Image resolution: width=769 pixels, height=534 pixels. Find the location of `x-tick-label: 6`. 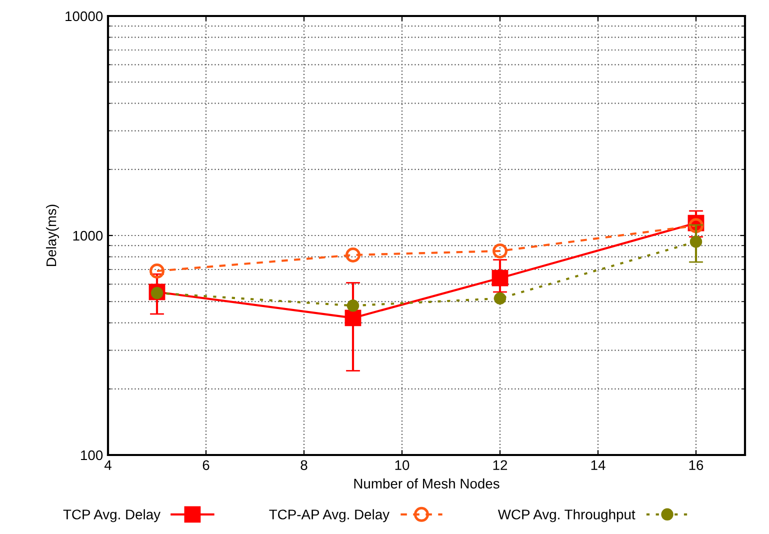

x-tick-label: 6 is located at coordinates (206, 465).